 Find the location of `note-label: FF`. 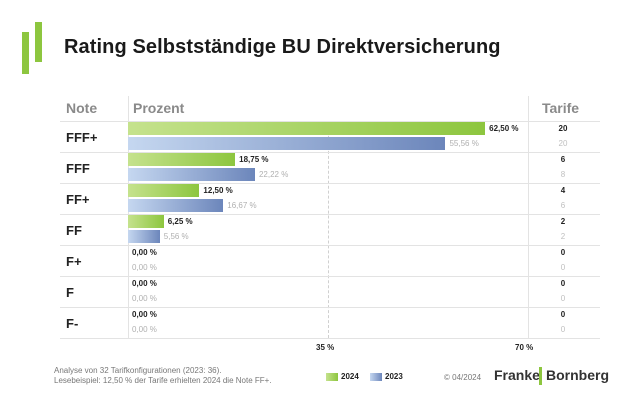

note-label: FF is located at coordinates (74, 230).